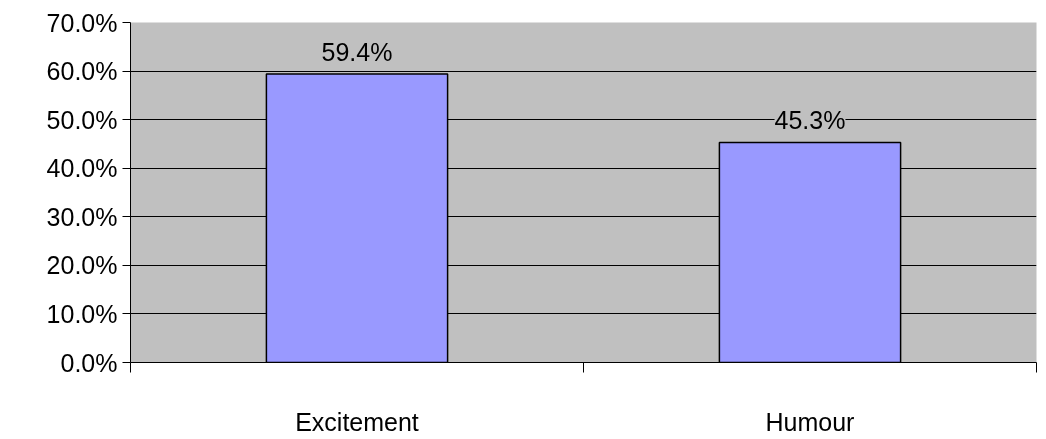 This screenshot has width=1046, height=439. Describe the element at coordinates (810, 120) in the screenshot. I see `data-label: 45.3%` at that location.